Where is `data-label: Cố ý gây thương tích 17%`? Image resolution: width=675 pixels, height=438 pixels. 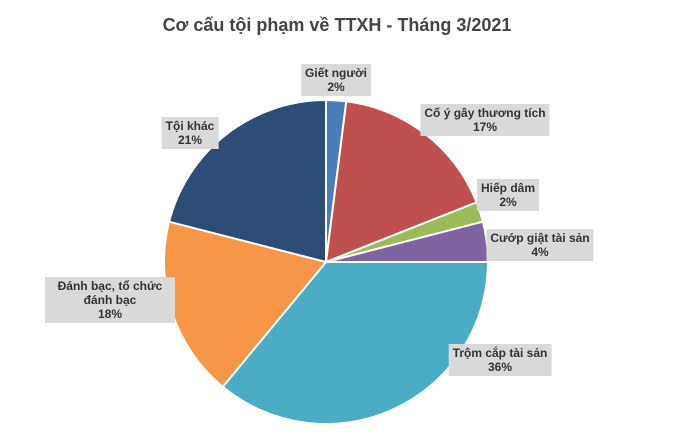
data-label: Cố ý gây thương tích 17% is located at coordinates (485, 120).